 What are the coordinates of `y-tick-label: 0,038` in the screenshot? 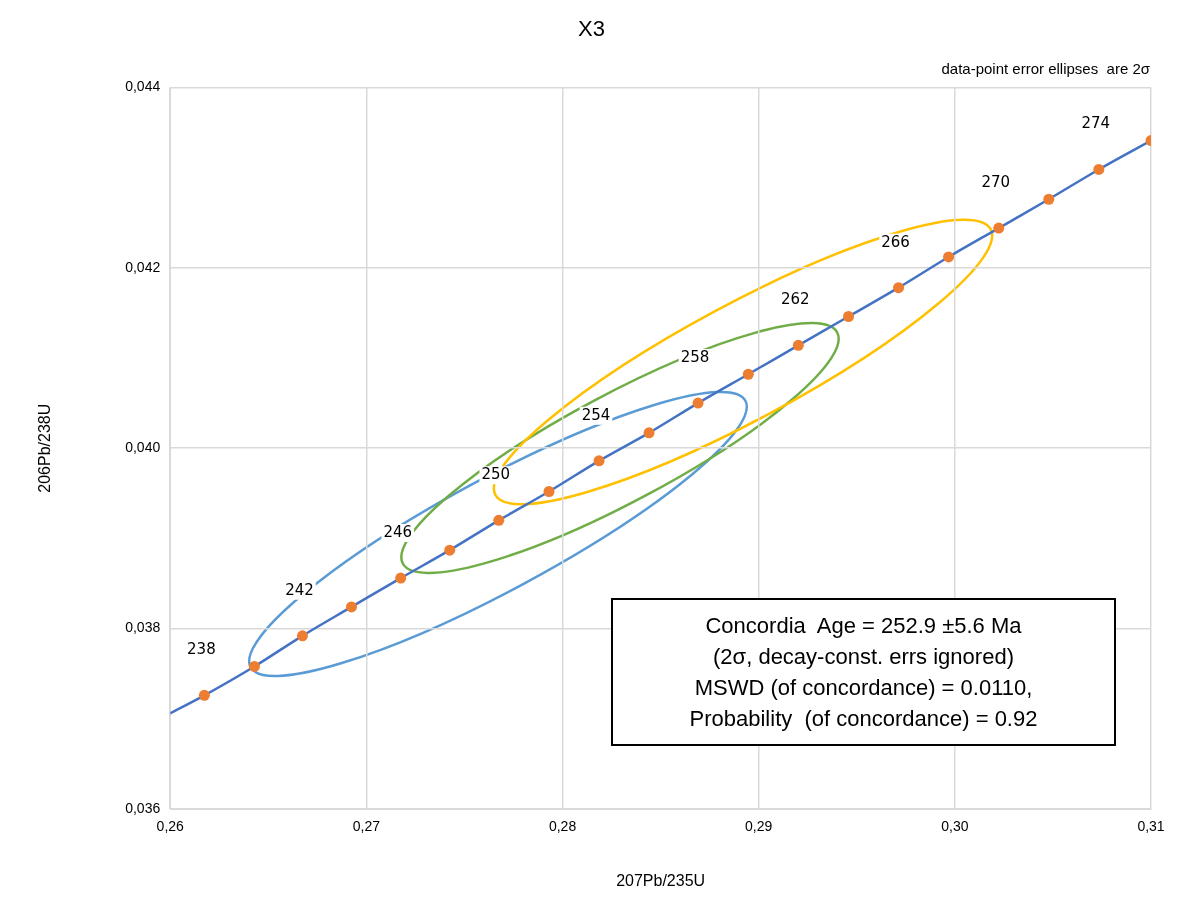 It's located at (143, 627).